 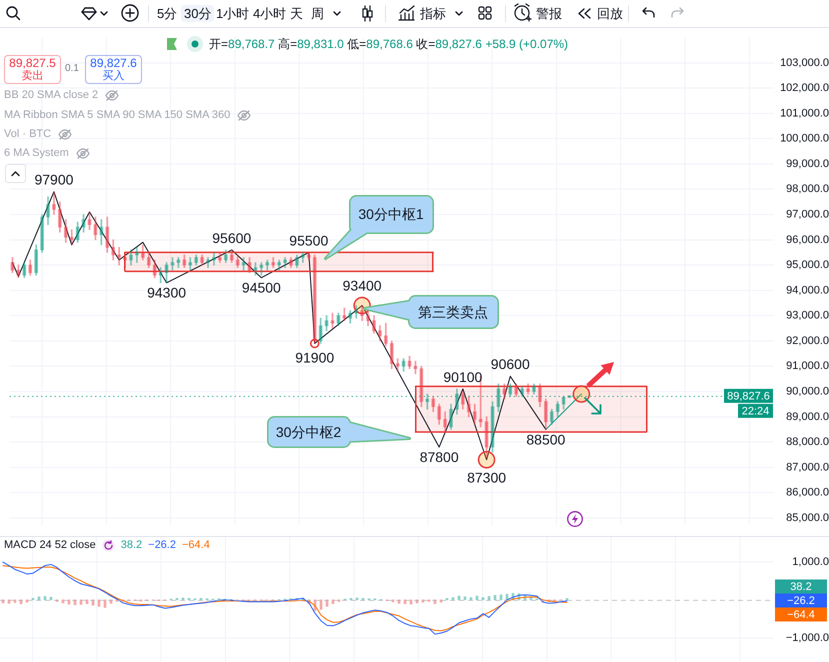 I want to click on annotation: 87800, so click(x=439, y=456).